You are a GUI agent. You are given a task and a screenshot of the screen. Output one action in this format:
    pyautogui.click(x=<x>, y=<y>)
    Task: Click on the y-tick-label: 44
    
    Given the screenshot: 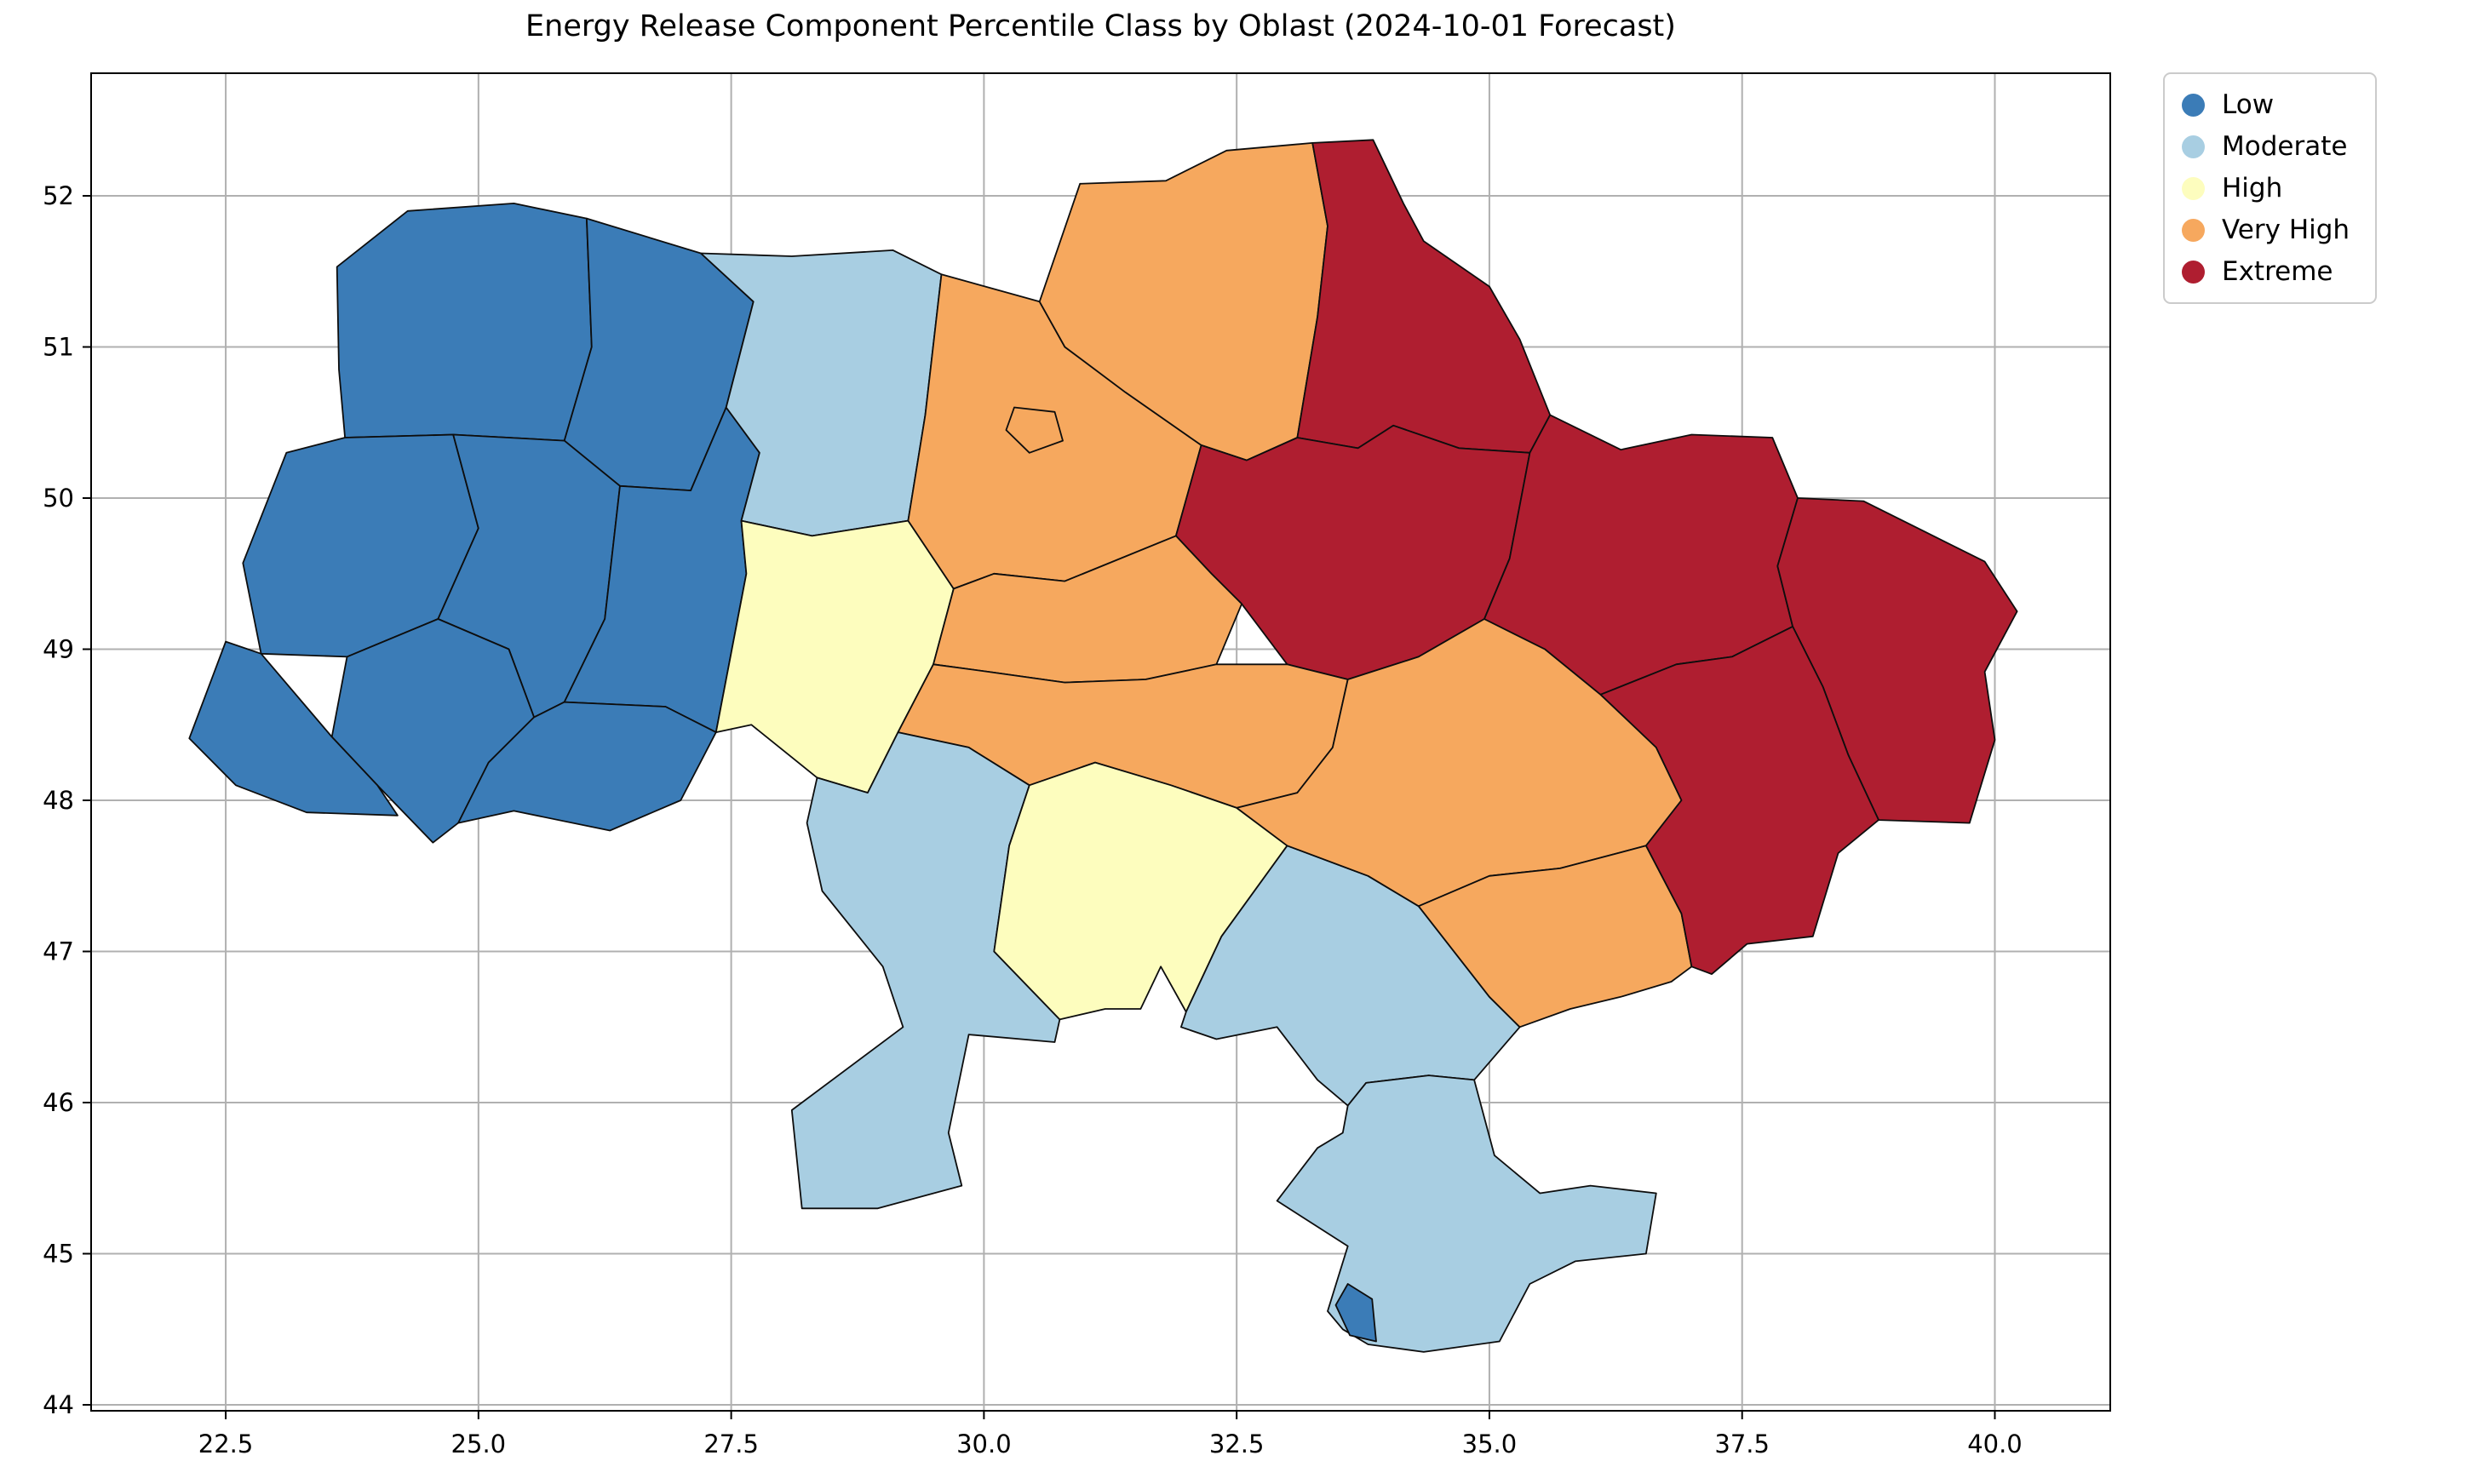 What is the action you would take?
    pyautogui.click(x=58, y=1404)
    